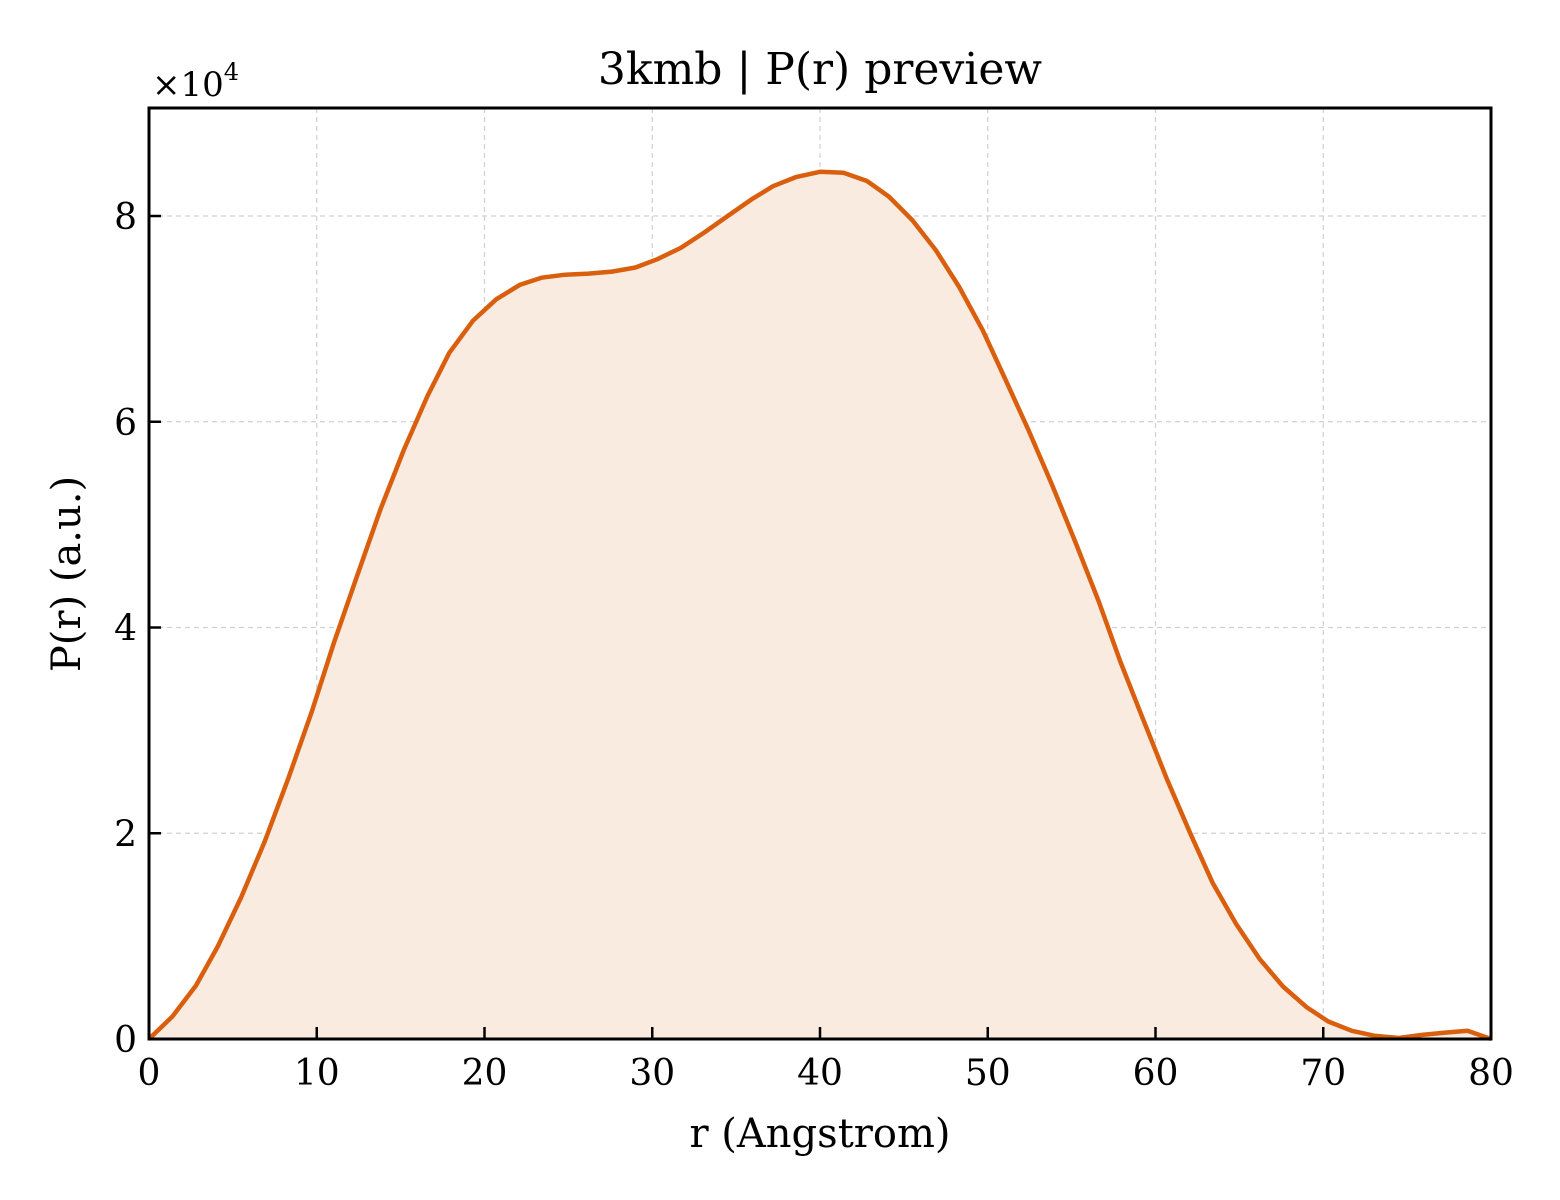  I want to click on x-tick-label: 20, so click(485, 1073).